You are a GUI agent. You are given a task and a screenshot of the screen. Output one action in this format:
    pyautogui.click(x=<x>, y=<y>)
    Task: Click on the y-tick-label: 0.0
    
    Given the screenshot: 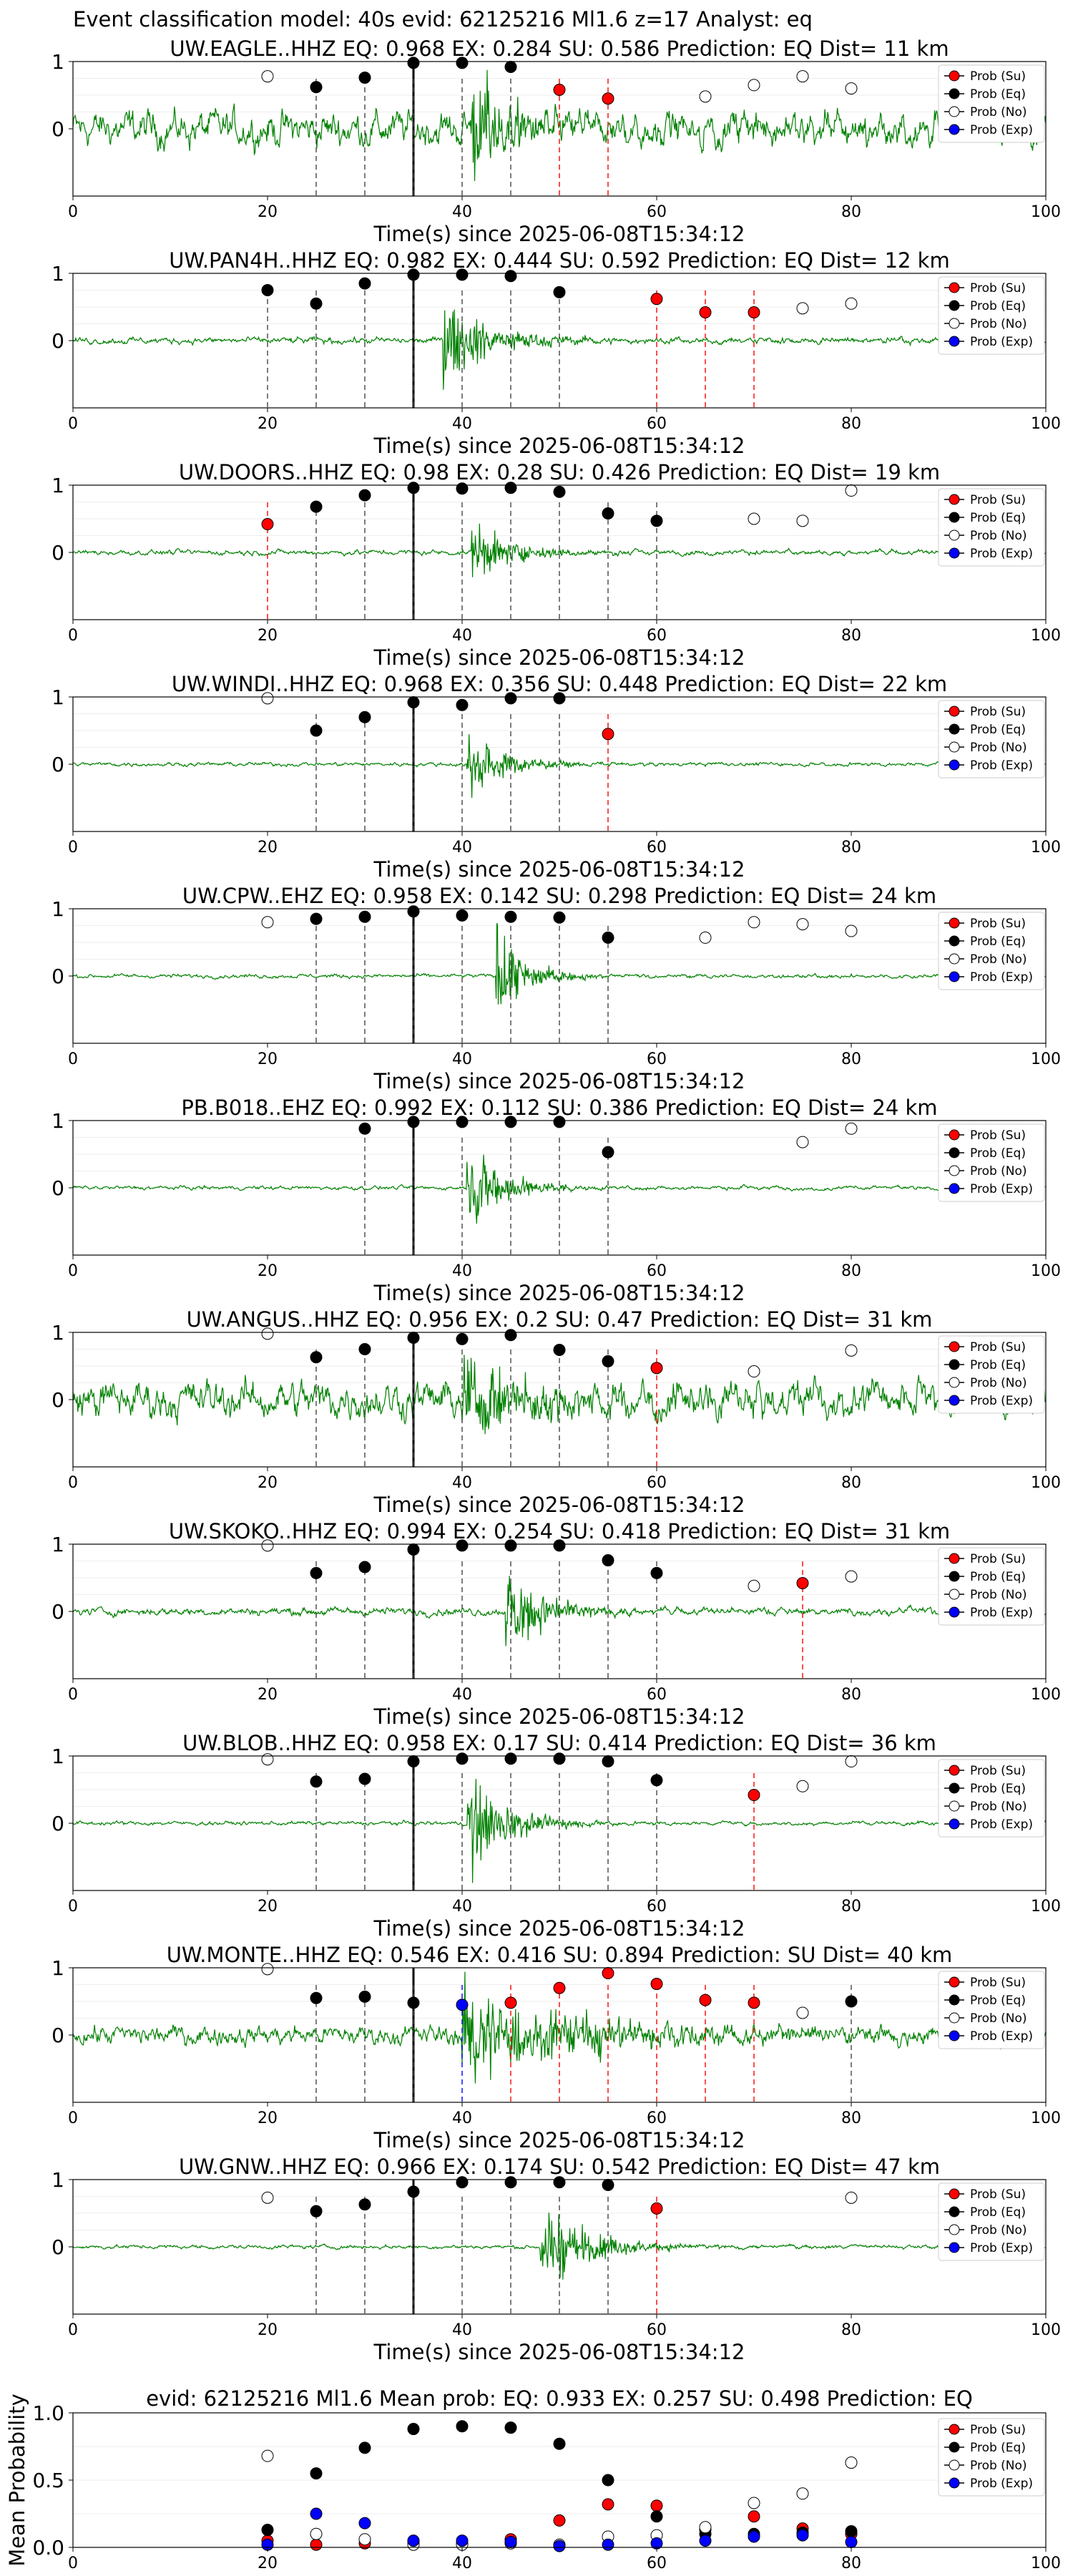 What is the action you would take?
    pyautogui.click(x=48, y=2548)
    